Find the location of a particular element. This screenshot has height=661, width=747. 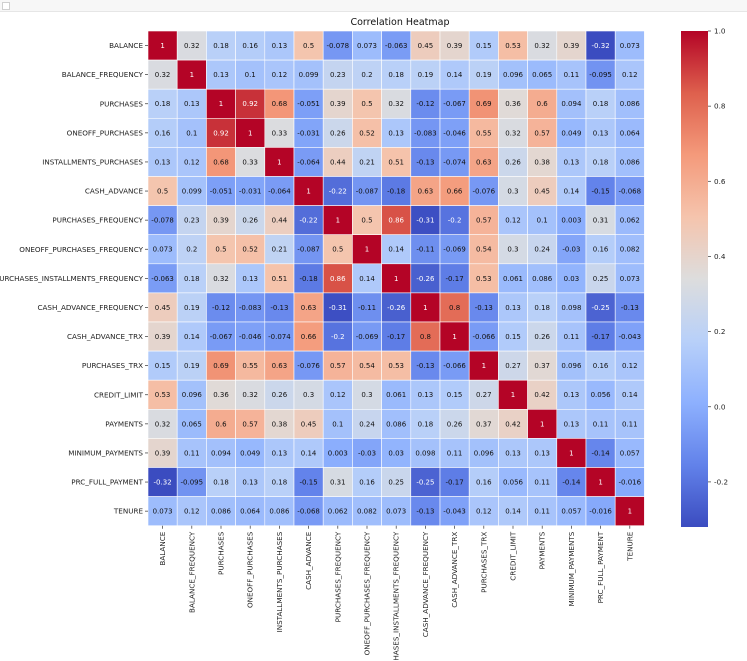

heatmap-cell-purchases-trx-x-purchases-trx is located at coordinates (483, 365).